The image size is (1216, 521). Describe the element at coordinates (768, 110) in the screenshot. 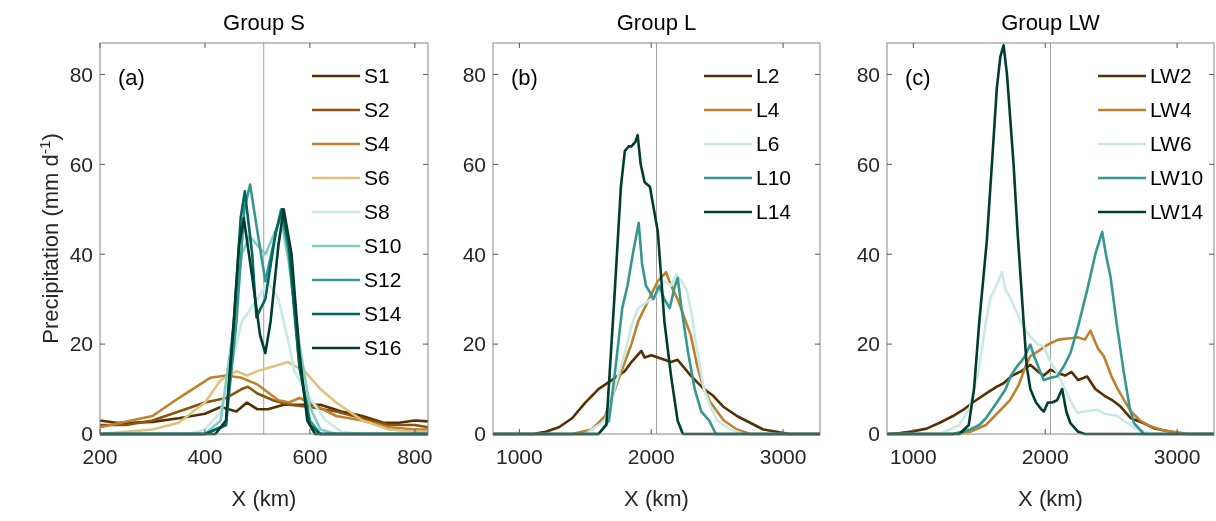

I see `legend-label: L4` at that location.